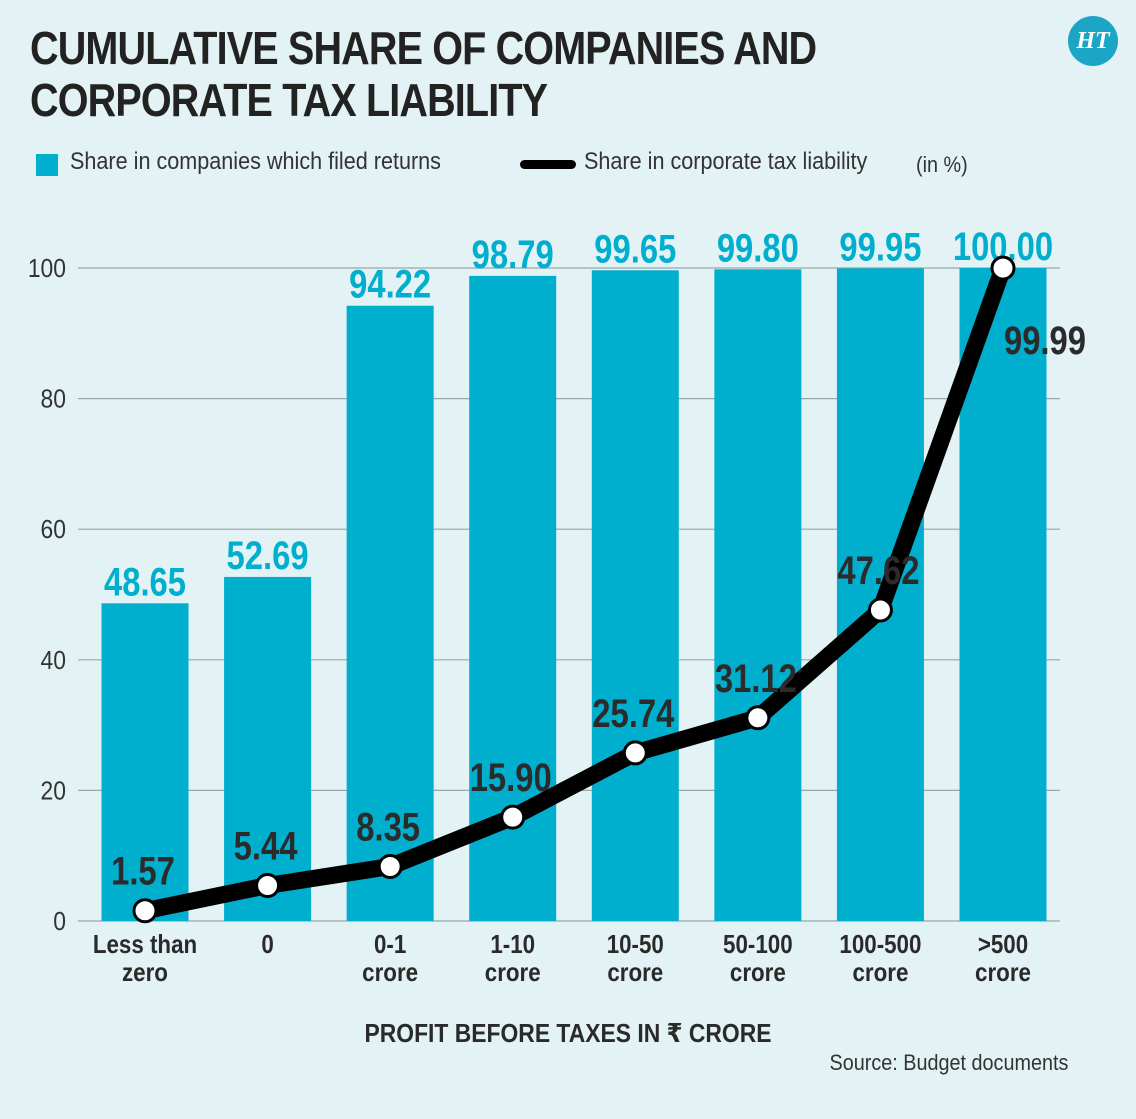 Image resolution: width=1136 pixels, height=1119 pixels. Describe the element at coordinates (47, 269) in the screenshot. I see `y-tick-label: 100` at that location.